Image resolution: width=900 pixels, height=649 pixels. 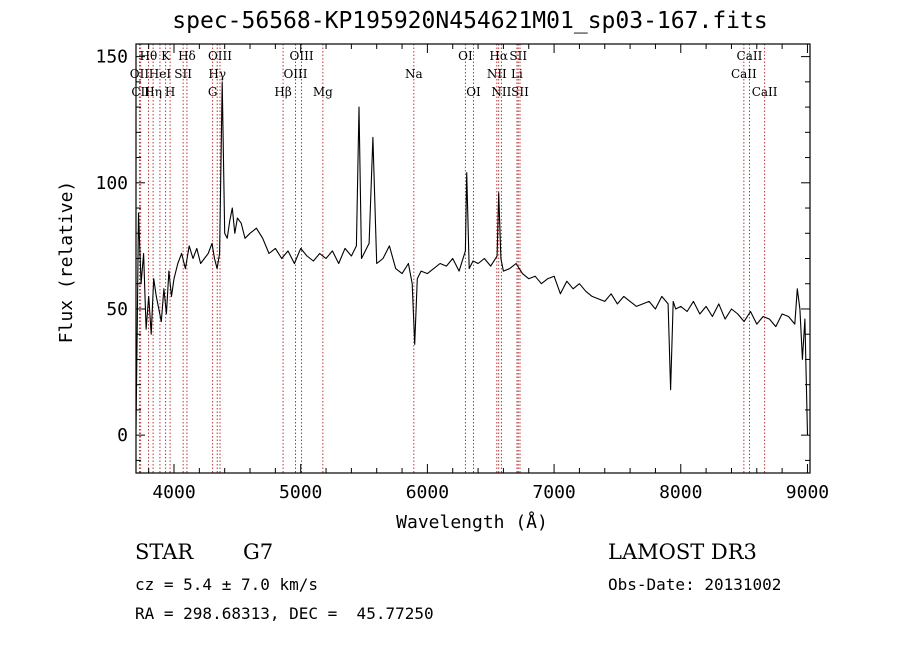 I want to click on x-tick-label: 4000, so click(x=173, y=492).